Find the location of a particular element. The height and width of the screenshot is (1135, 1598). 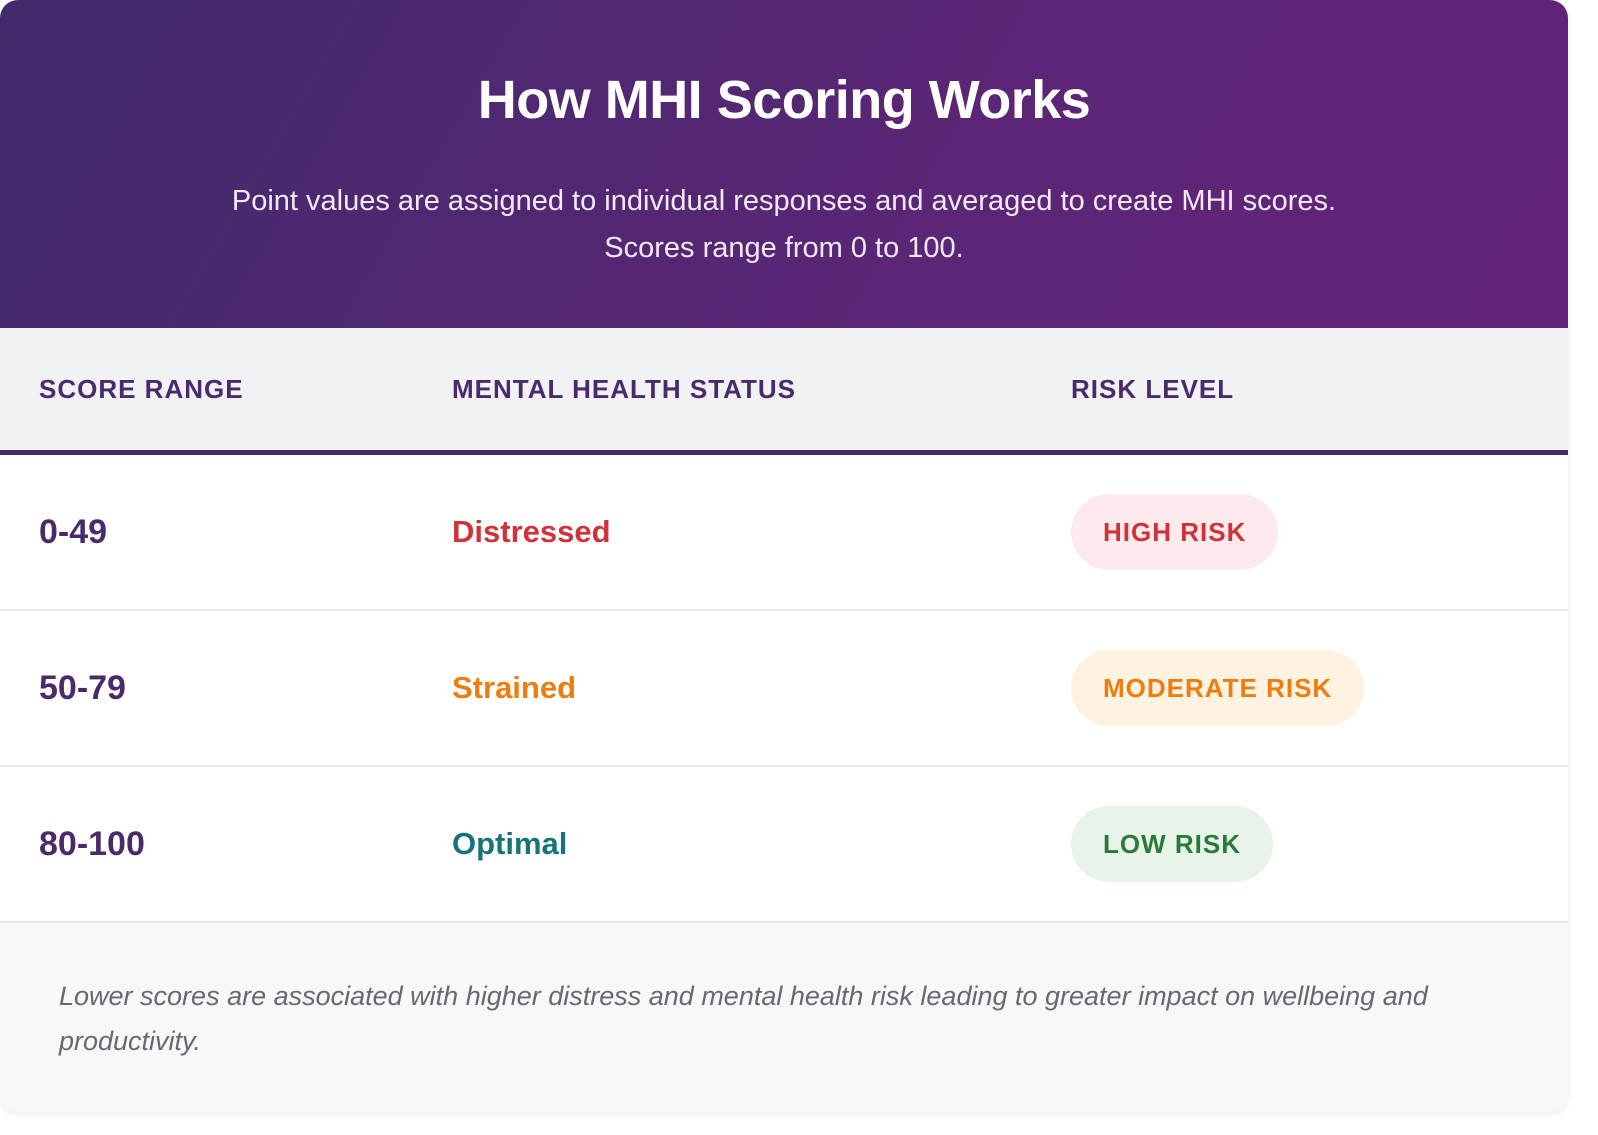

status: Optimal is located at coordinates (510, 843).